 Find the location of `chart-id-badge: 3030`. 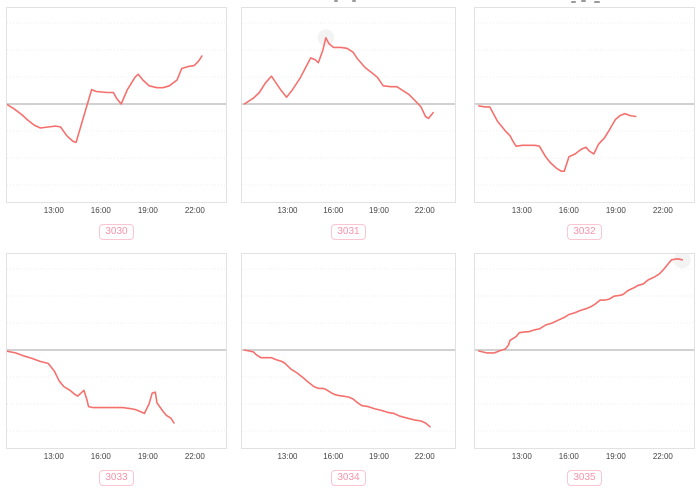

chart-id-badge: 3030 is located at coordinates (116, 232).